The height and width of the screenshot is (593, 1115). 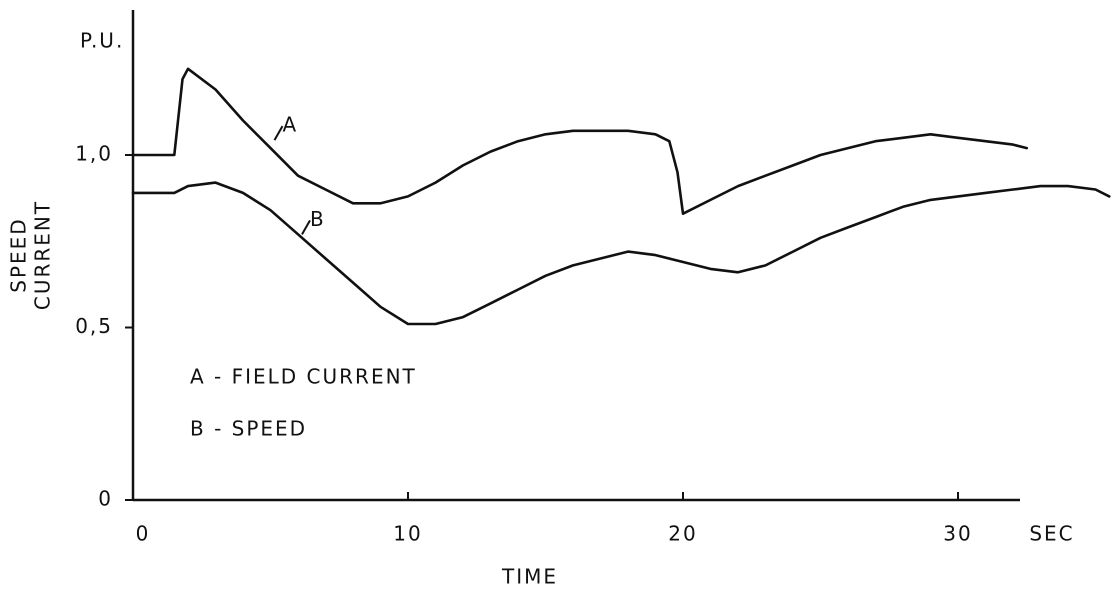 What do you see at coordinates (682, 534) in the screenshot?
I see `x-tick-label: 20` at bounding box center [682, 534].